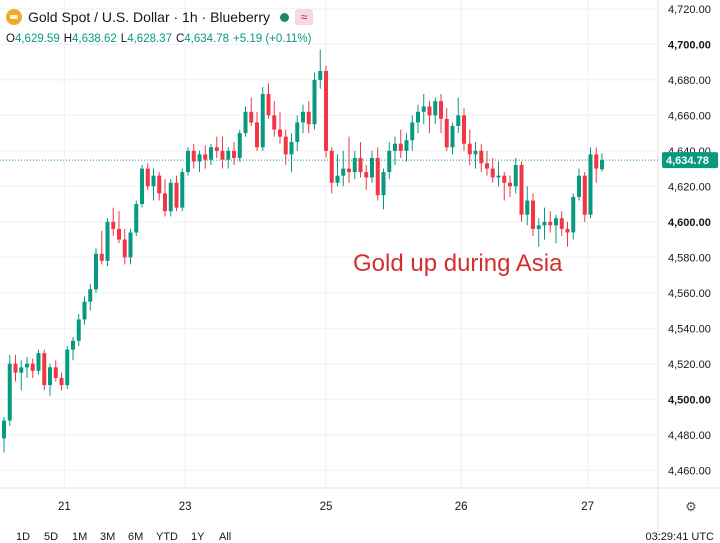  Describe the element at coordinates (23, 537) in the screenshot. I see `range-button-1d: 1D` at that location.